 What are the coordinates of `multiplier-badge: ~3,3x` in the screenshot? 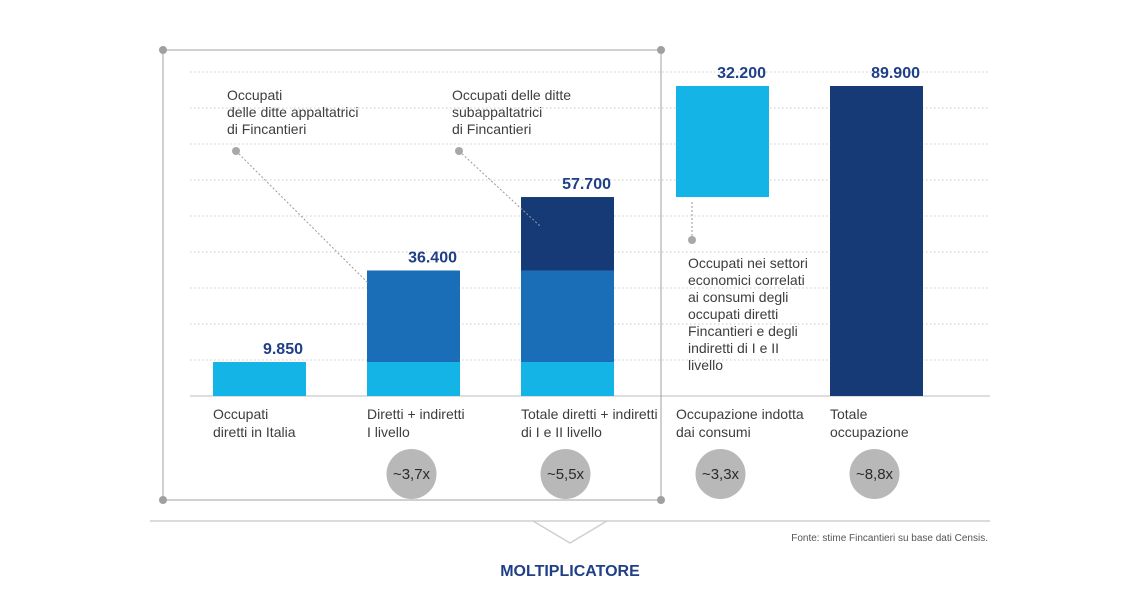 It's located at (720, 474).